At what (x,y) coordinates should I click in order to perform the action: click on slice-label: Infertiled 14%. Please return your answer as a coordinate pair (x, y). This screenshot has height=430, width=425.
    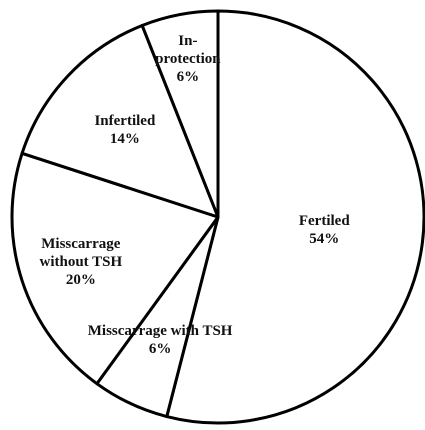
    Looking at the image, I should click on (125, 130).